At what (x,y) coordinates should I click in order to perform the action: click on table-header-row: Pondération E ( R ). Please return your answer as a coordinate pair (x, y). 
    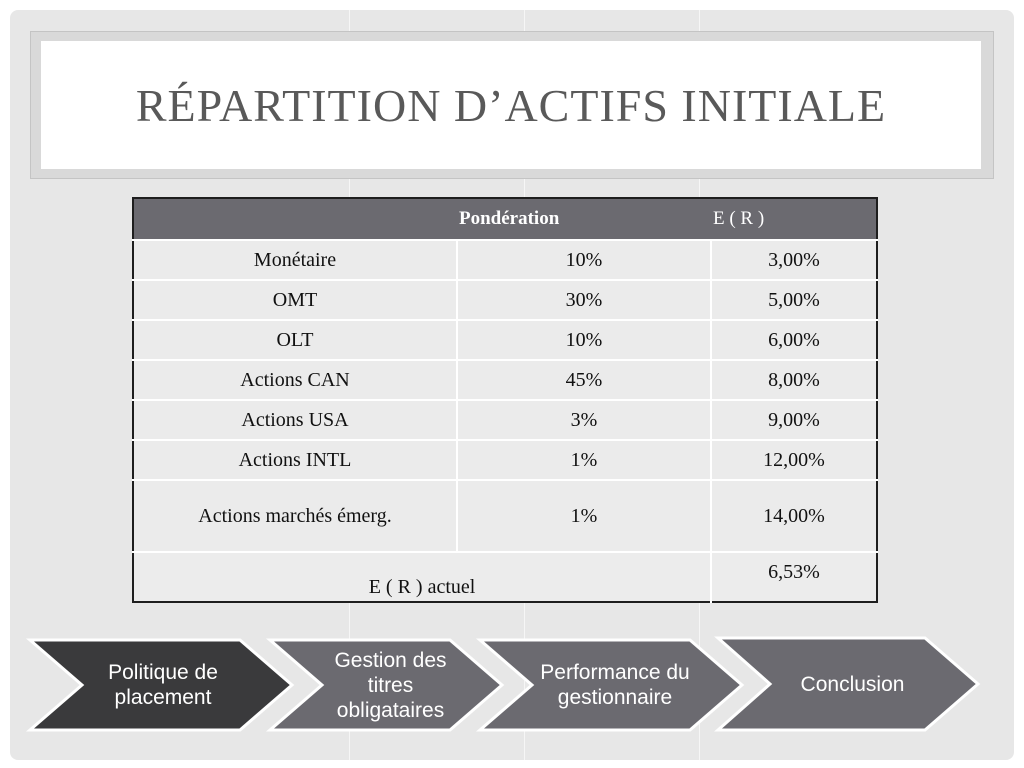
    Looking at the image, I should click on (505, 219).